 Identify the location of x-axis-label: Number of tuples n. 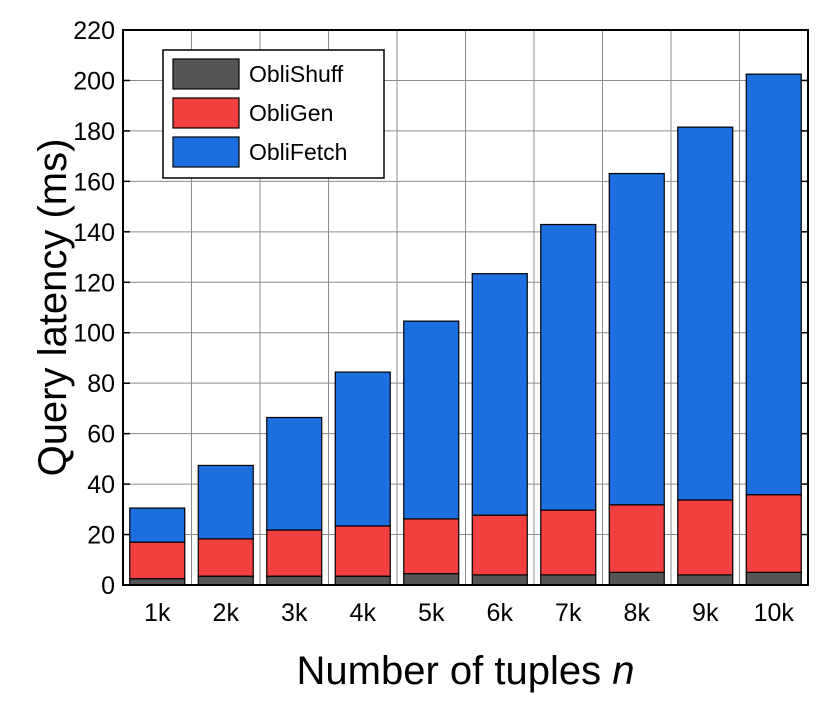
(466, 671).